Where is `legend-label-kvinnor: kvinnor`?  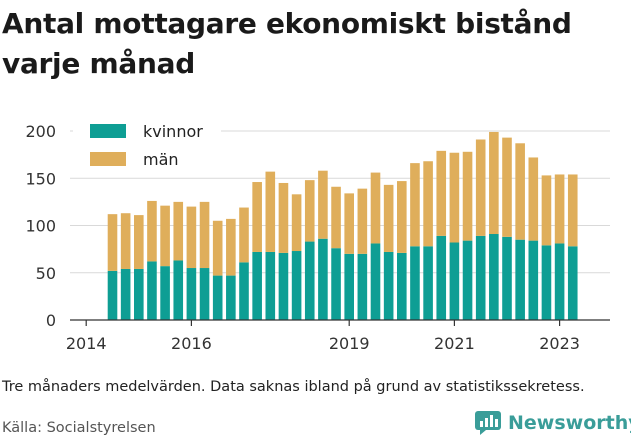 legend-label-kvinnor: kvinnor is located at coordinates (173, 131).